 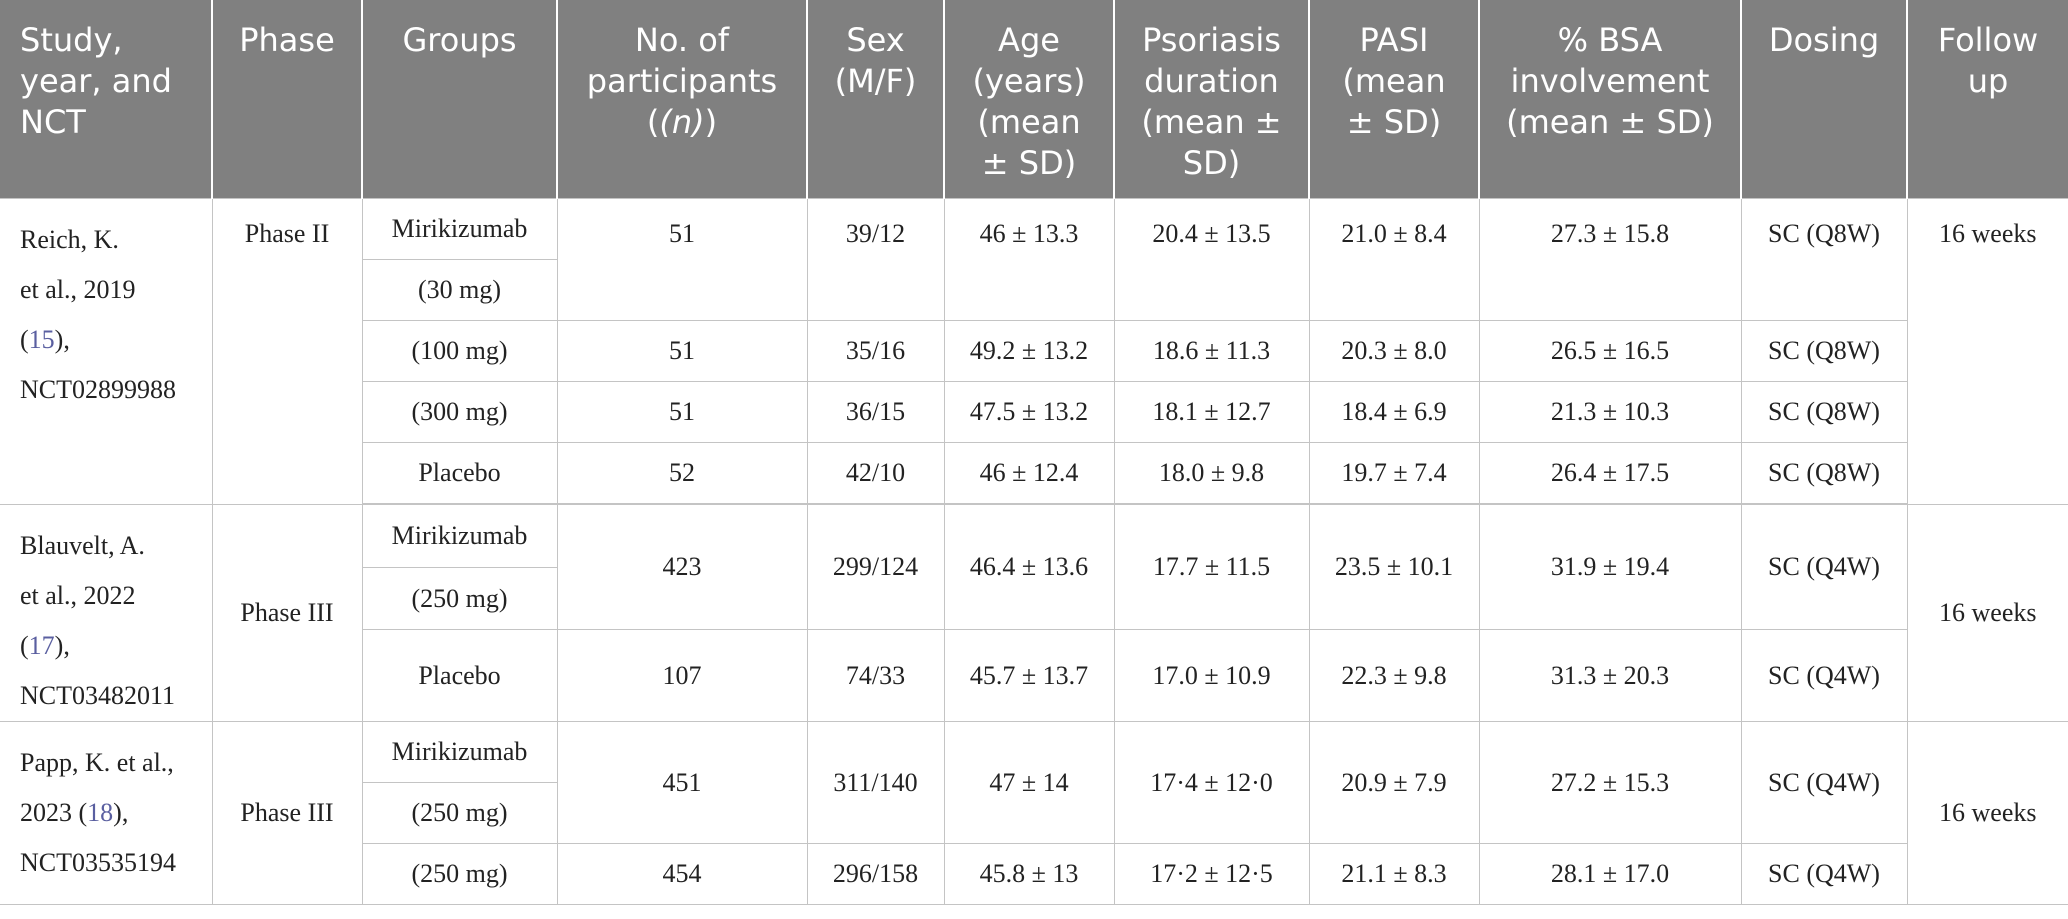 What do you see at coordinates (1028, 99) in the screenshot?
I see `header-age: Age (years) (mean ± SD)` at bounding box center [1028, 99].